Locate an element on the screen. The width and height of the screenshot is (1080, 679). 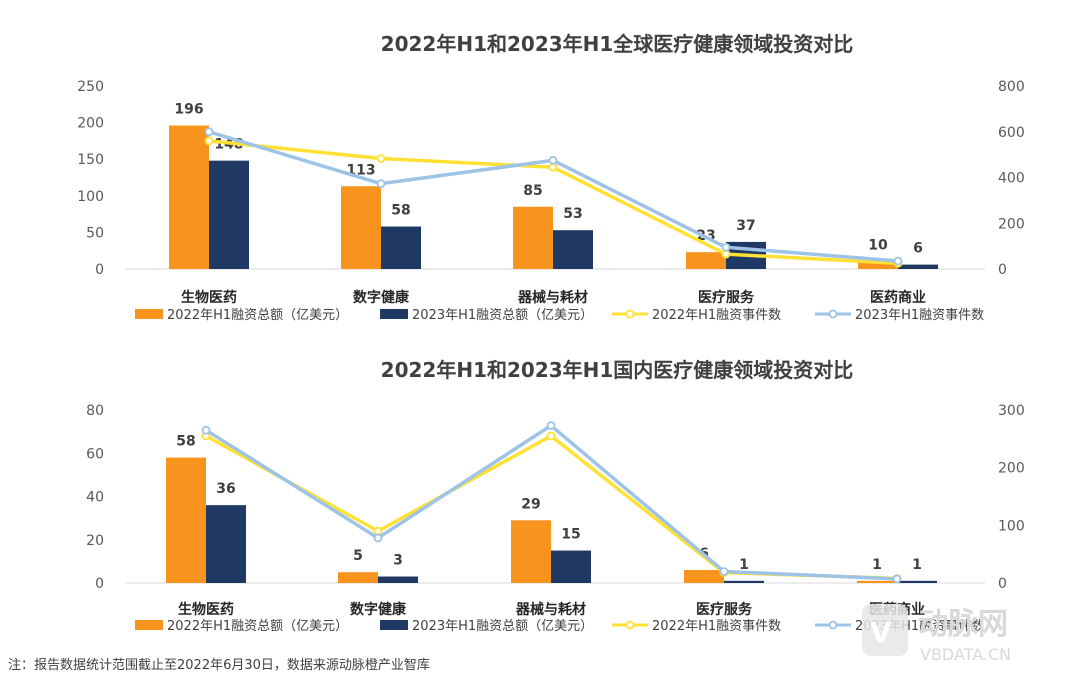
chart-title: 2022年H1和2023年H1国内医疗健康领域投资对比 is located at coordinates (617, 370).